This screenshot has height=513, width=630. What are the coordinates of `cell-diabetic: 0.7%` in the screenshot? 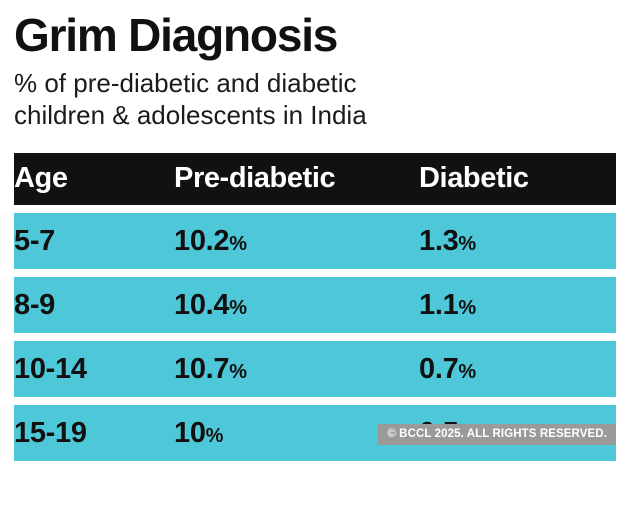 It's located at (517, 369).